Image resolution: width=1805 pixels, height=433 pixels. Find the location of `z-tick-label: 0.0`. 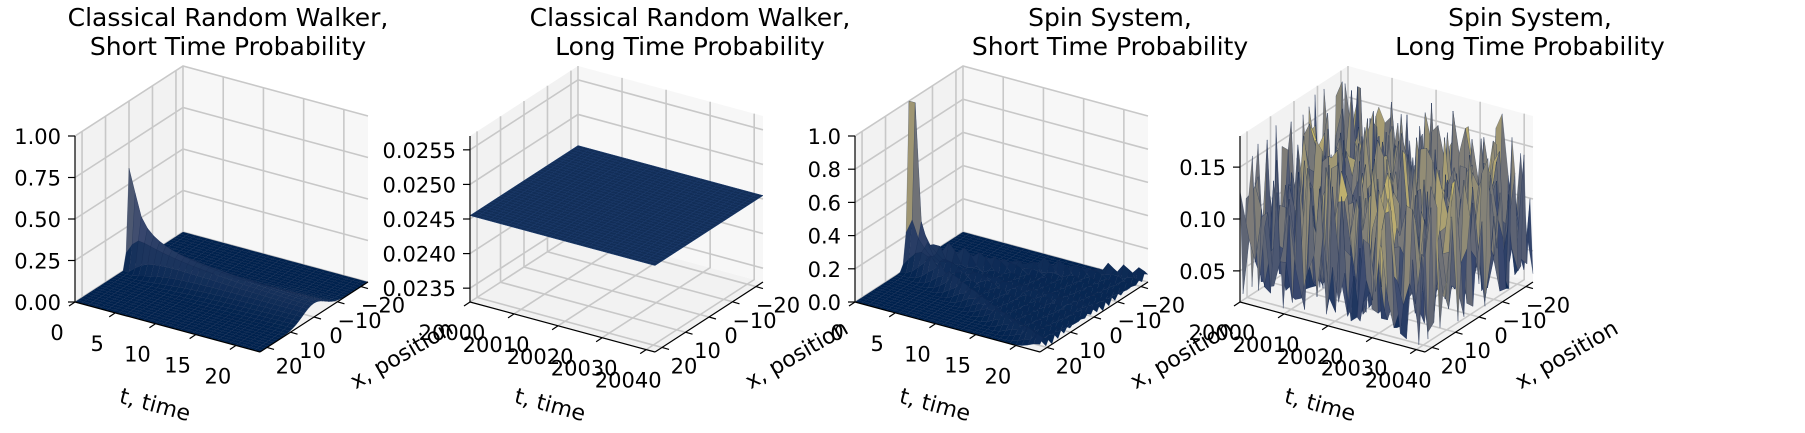

z-tick-label: 0.0 is located at coordinates (824, 303).